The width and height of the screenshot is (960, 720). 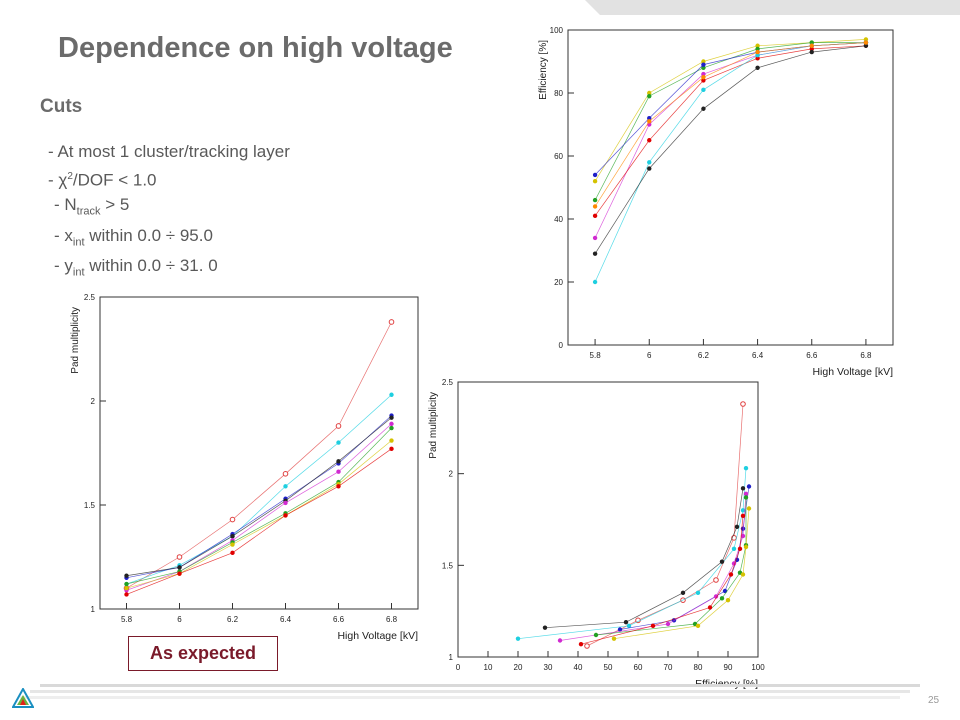 I want to click on y-tick-label: 100, so click(x=557, y=30).